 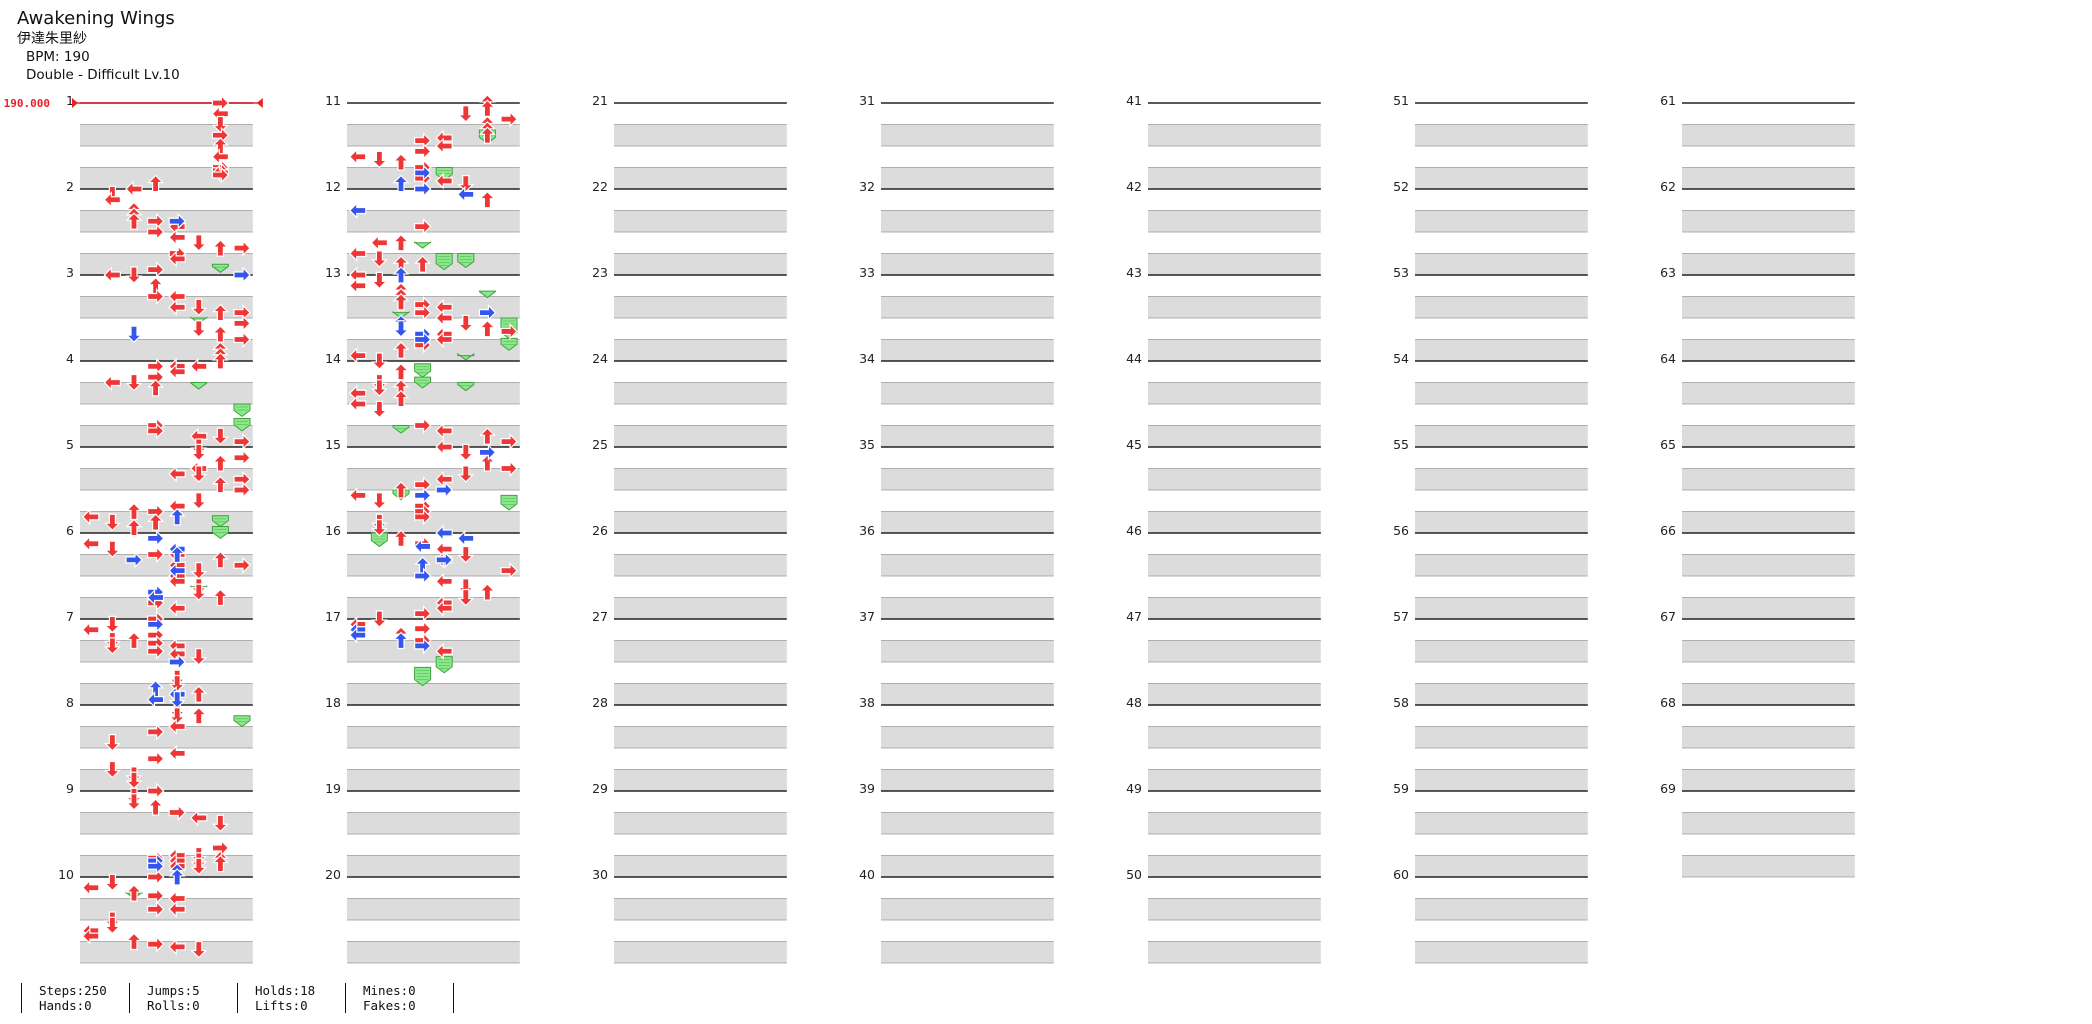 What do you see at coordinates (1668, 444) in the screenshot?
I see `measure-number: 65` at bounding box center [1668, 444].